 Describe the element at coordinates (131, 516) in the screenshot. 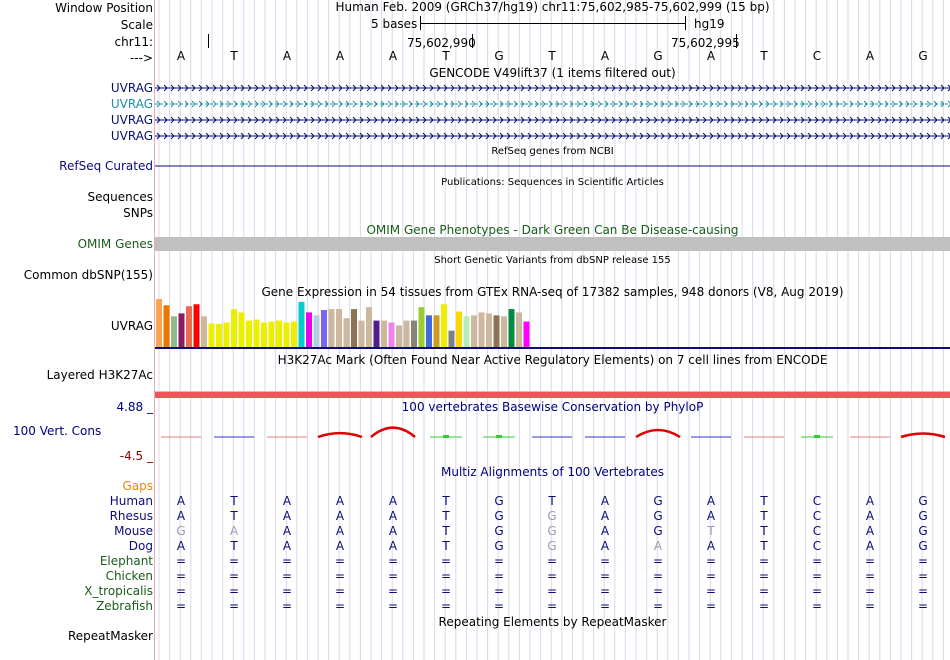

I see `species-label: Rhesus` at that location.